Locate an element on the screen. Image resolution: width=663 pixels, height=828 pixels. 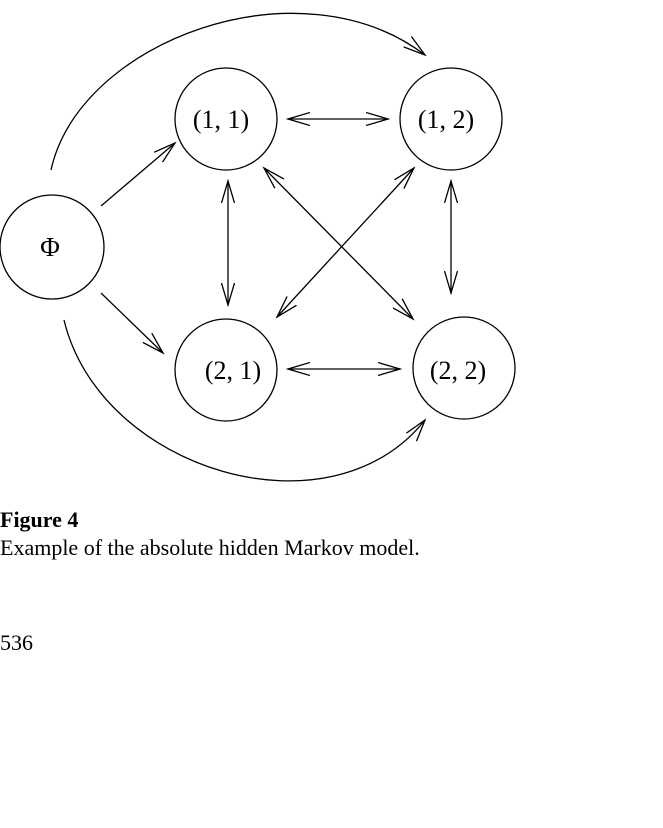
node-phi-label: Φ is located at coordinates (50, 247).